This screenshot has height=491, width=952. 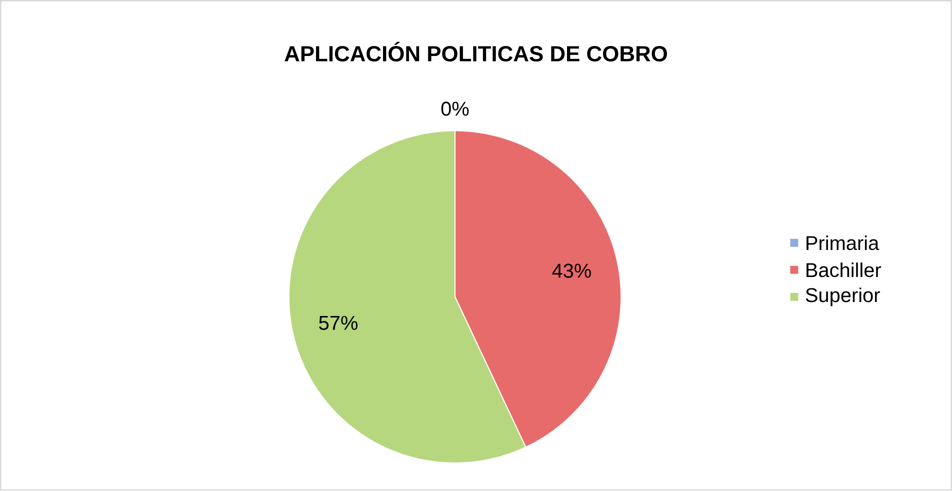 What do you see at coordinates (338, 323) in the screenshot?
I see `data-label: 57%` at bounding box center [338, 323].